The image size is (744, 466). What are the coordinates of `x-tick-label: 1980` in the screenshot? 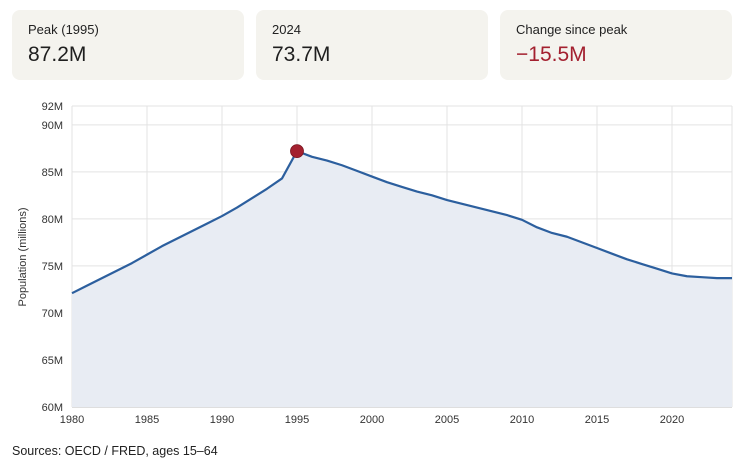 It's located at (72, 420).